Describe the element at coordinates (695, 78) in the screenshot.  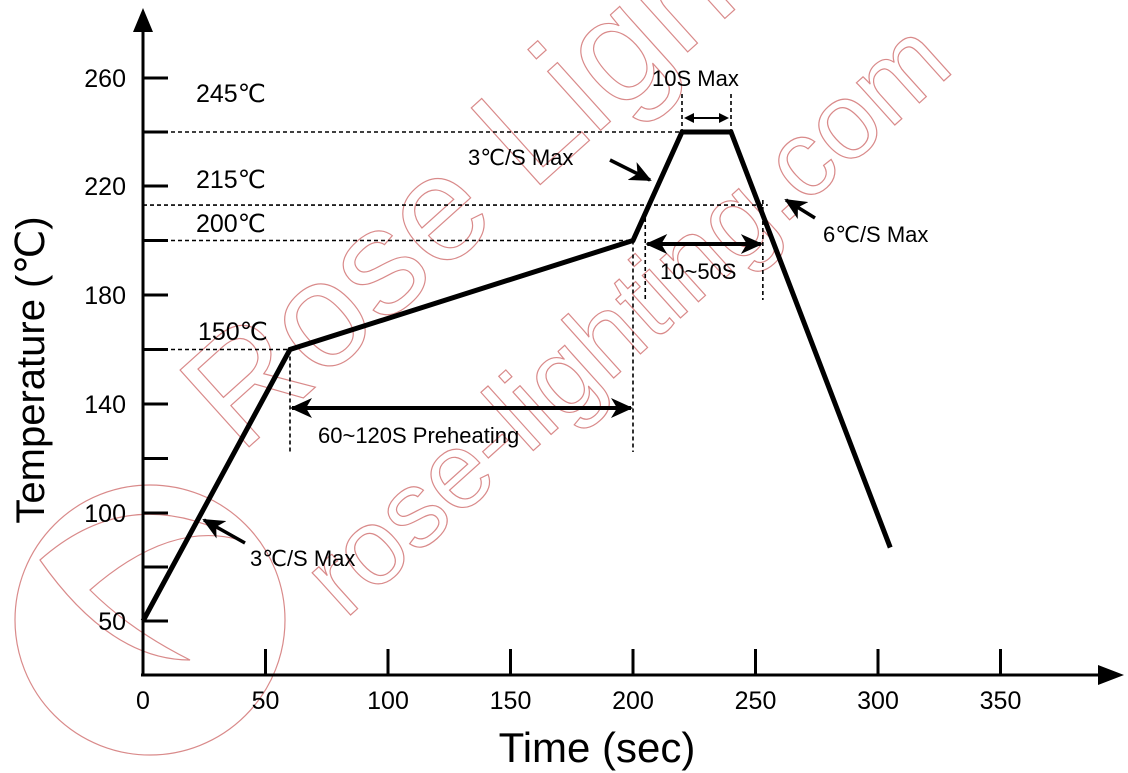
I see `annotation-peak-time: 10S Max` at that location.